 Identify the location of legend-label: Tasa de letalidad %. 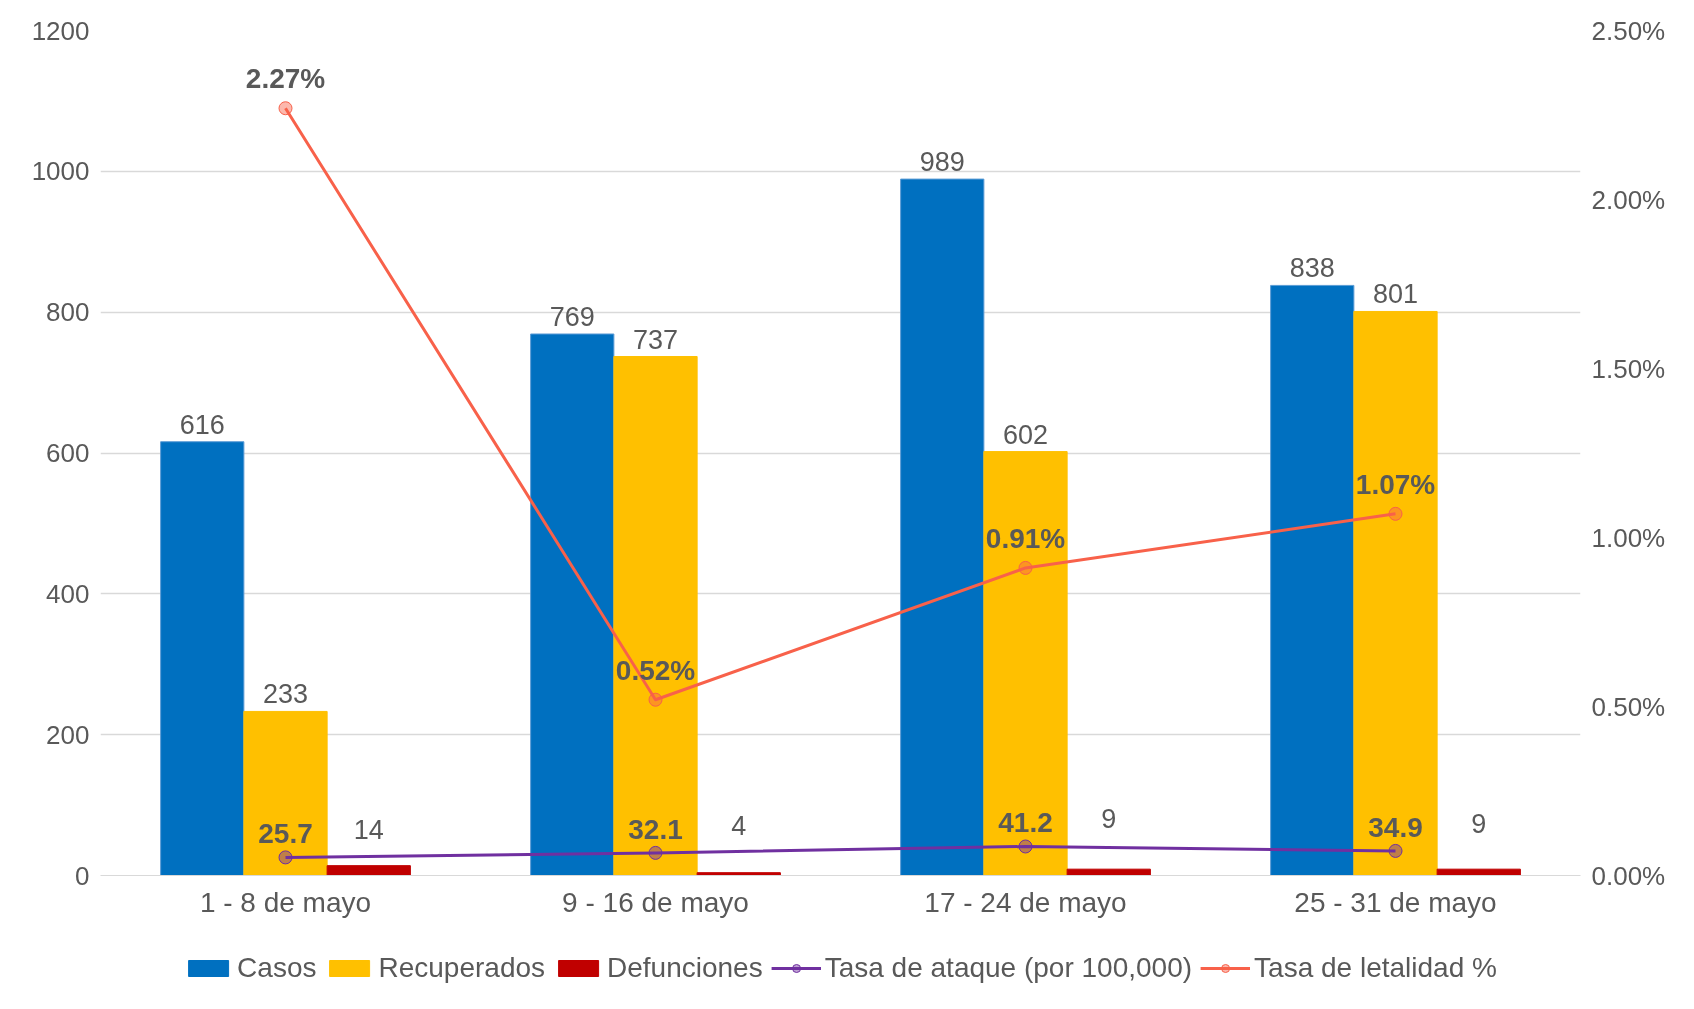
(1375, 968).